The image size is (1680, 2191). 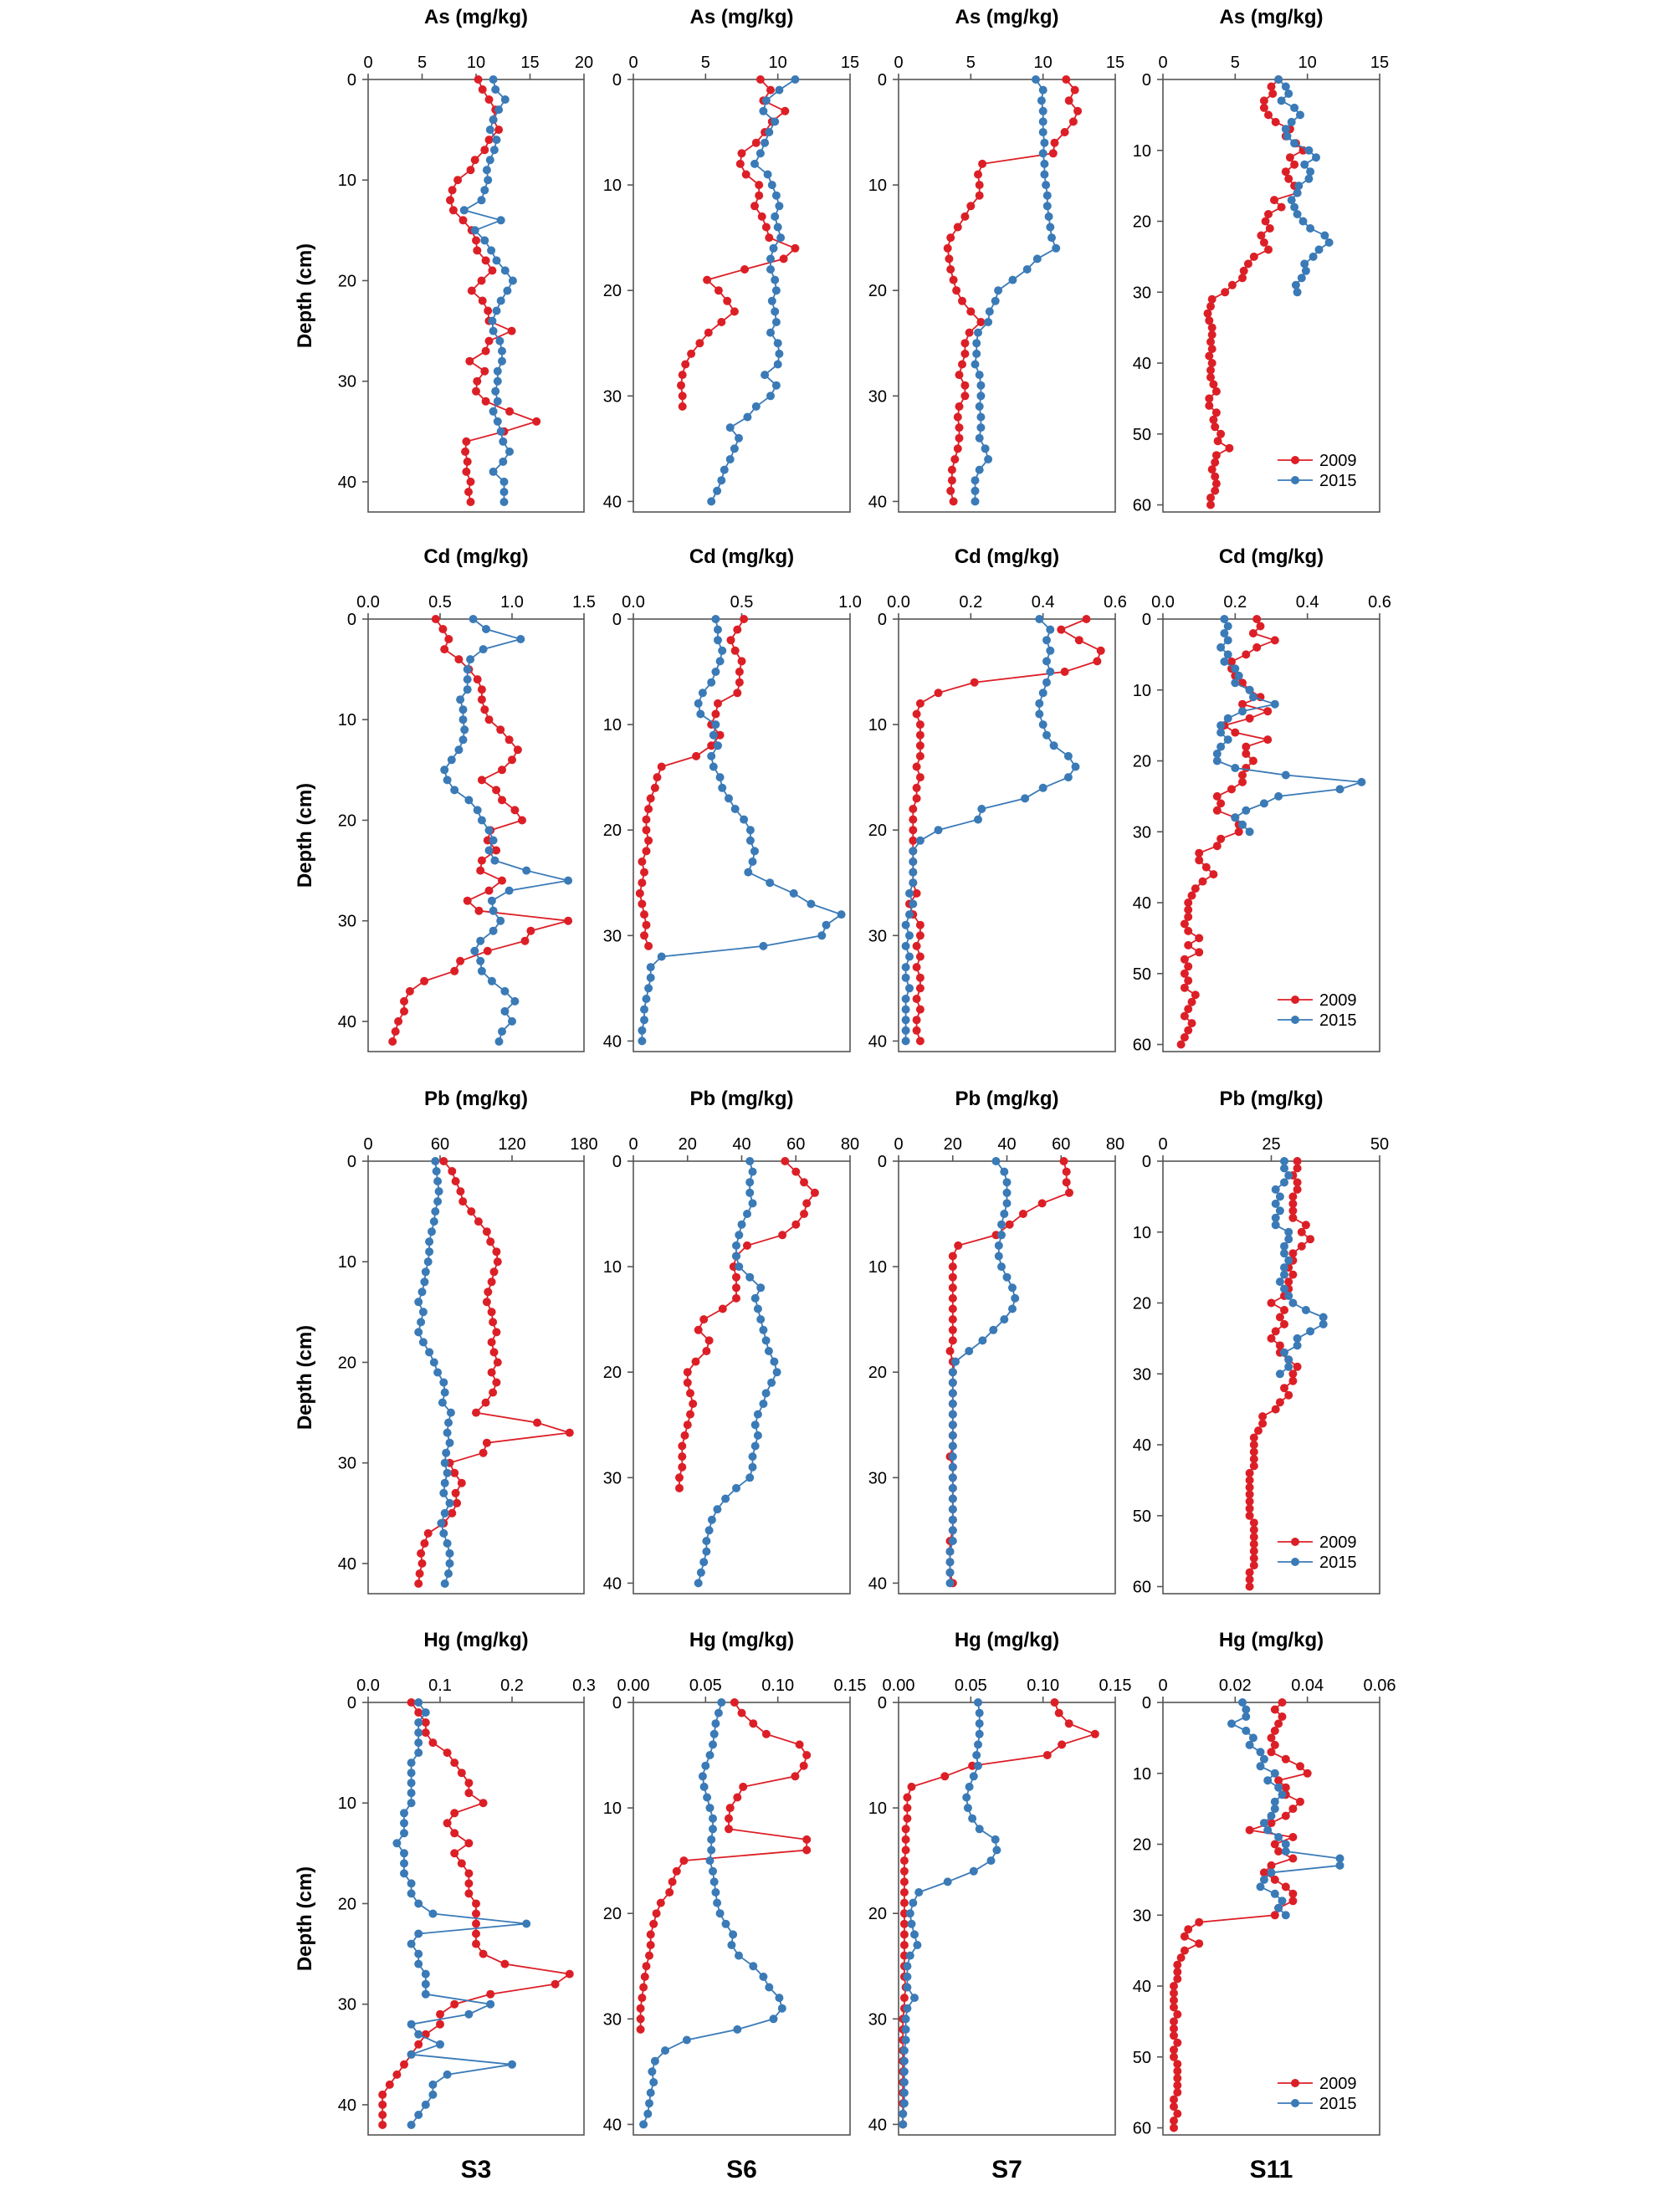 What do you see at coordinates (305, 1377) in the screenshot?
I see `y-axis-label: Depth (cm)` at bounding box center [305, 1377].